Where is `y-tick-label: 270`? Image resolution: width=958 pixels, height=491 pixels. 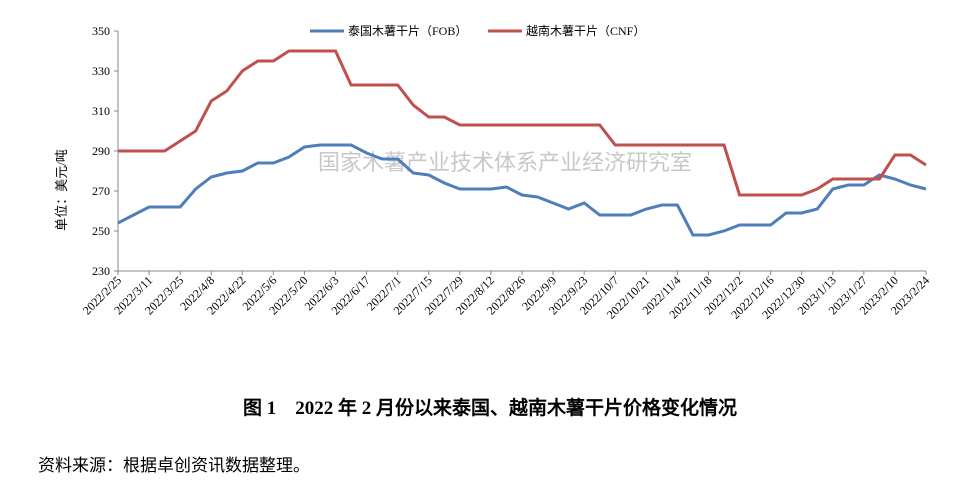 y-tick-label: 270 is located at coordinates (101, 191).